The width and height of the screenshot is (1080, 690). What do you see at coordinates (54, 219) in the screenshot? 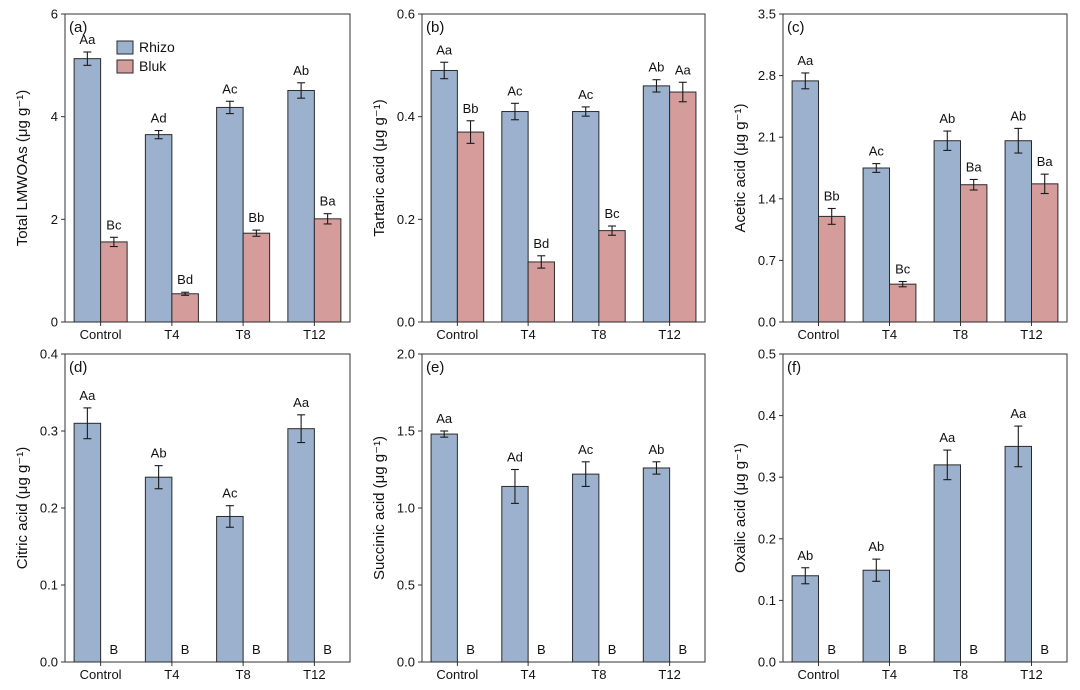
I see `panel-a-ytick-label: 2` at bounding box center [54, 219].